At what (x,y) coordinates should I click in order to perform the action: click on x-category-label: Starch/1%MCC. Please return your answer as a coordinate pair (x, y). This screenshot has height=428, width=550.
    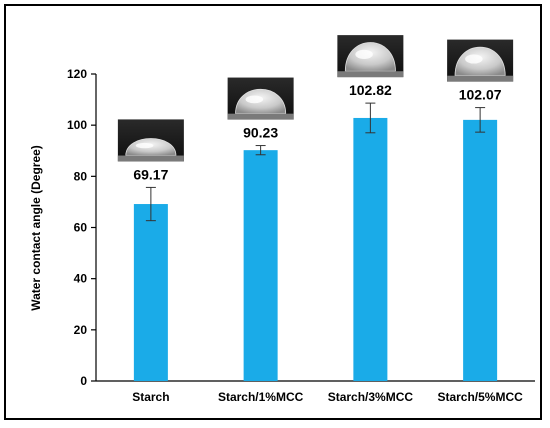
    Looking at the image, I should click on (261, 397).